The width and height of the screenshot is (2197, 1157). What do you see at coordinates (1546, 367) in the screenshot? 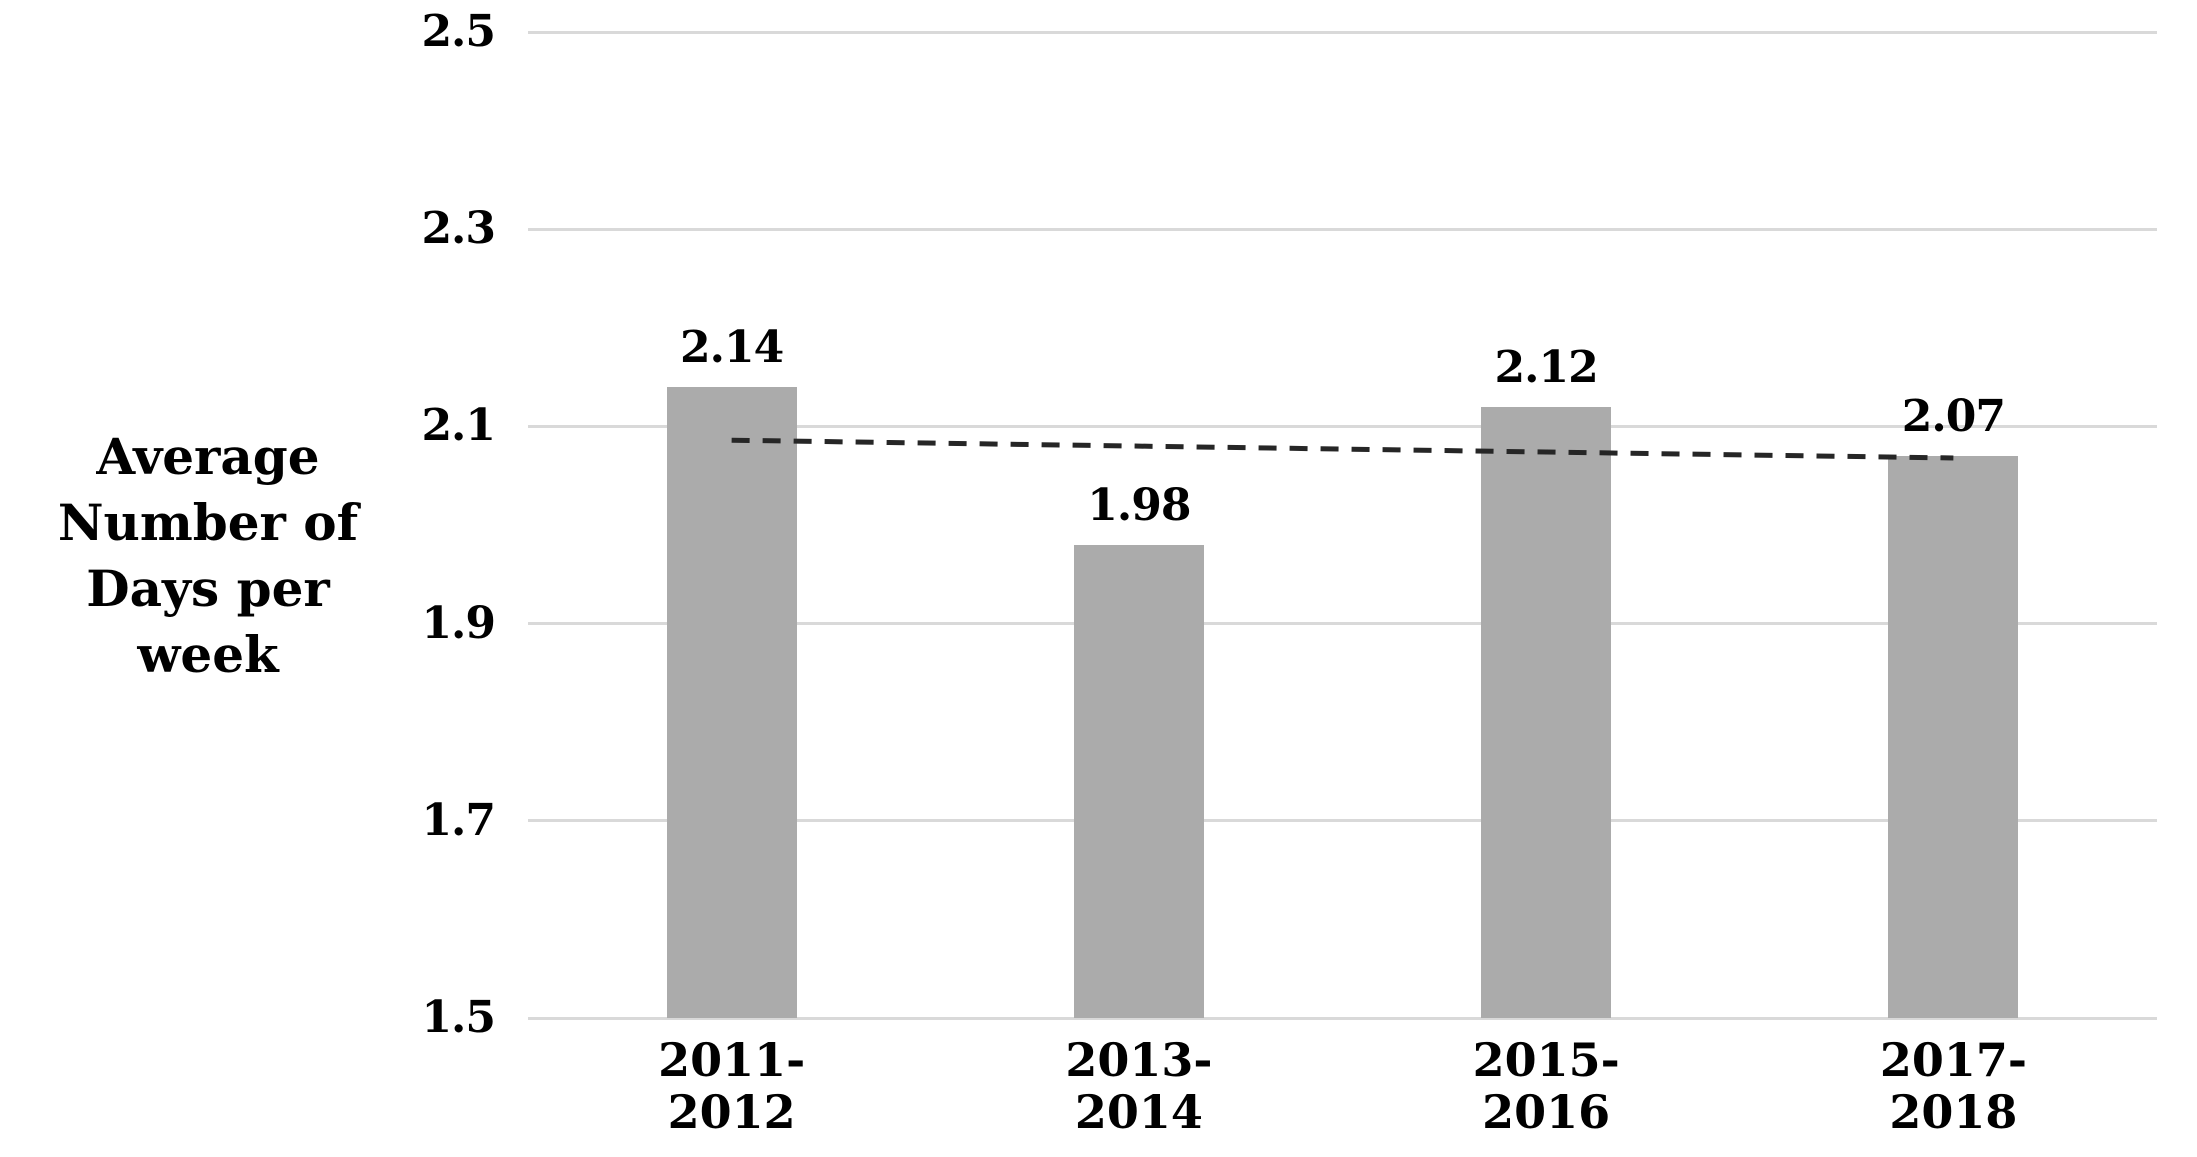
I see `bar-value-label: 2.12` at bounding box center [1546, 367].